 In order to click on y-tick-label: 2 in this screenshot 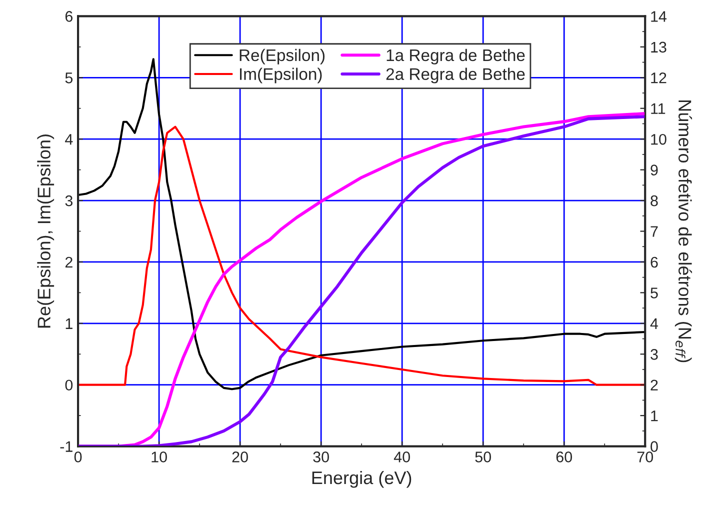, I will do `click(68, 262)`.